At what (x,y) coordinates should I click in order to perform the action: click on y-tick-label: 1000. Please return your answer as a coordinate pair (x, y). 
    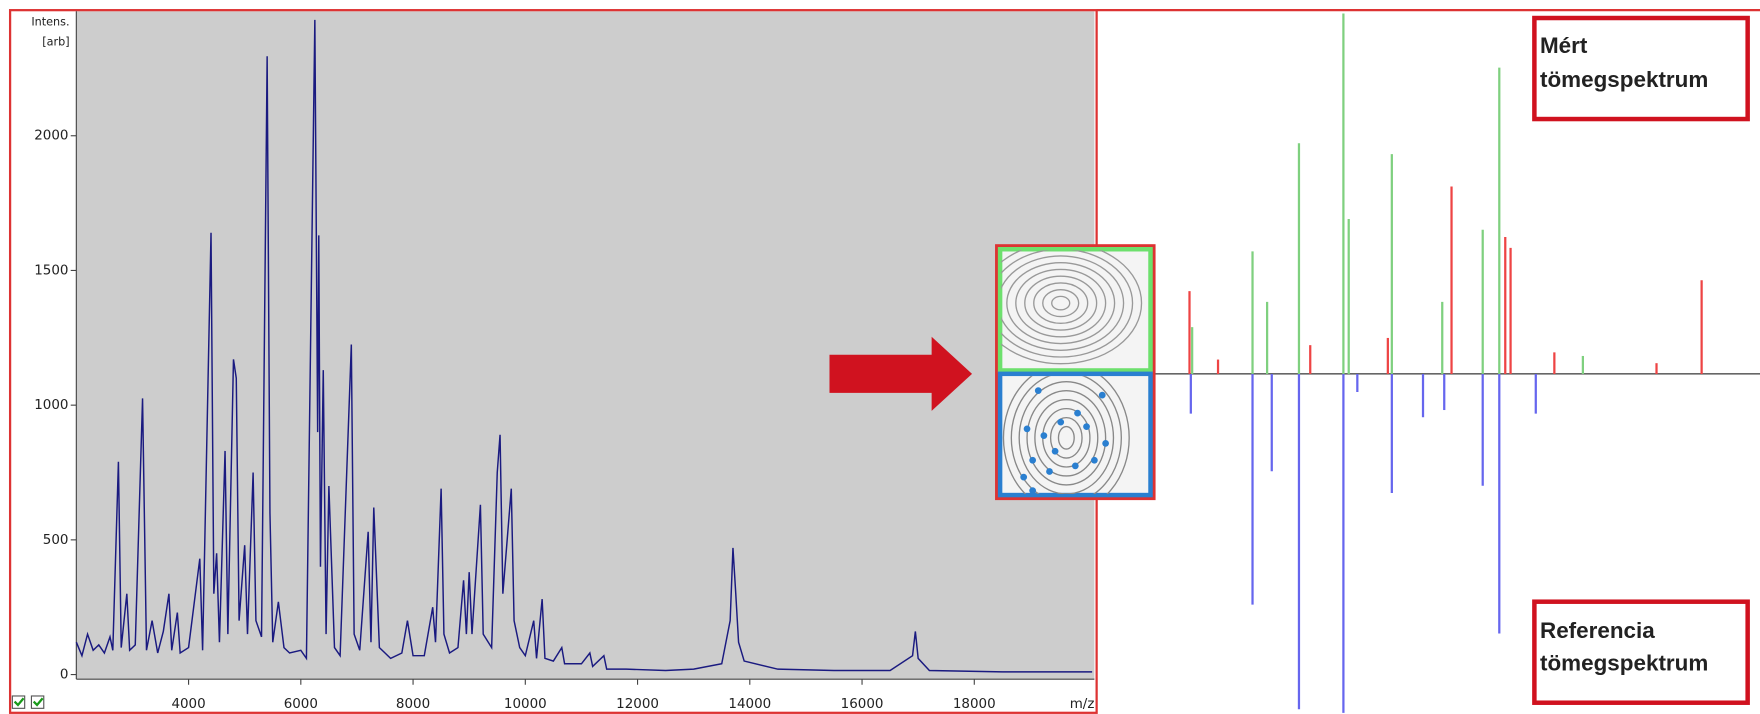
    Looking at the image, I should click on (51, 405).